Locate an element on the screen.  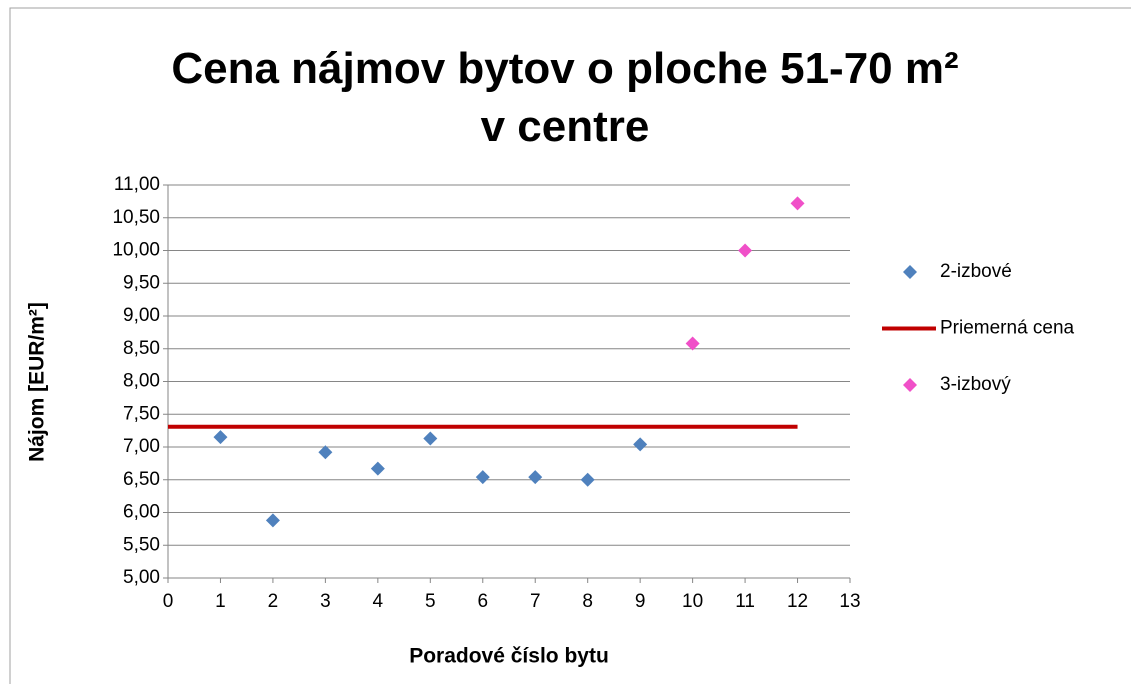
y-tick-label: 10,50 is located at coordinates (136, 217).